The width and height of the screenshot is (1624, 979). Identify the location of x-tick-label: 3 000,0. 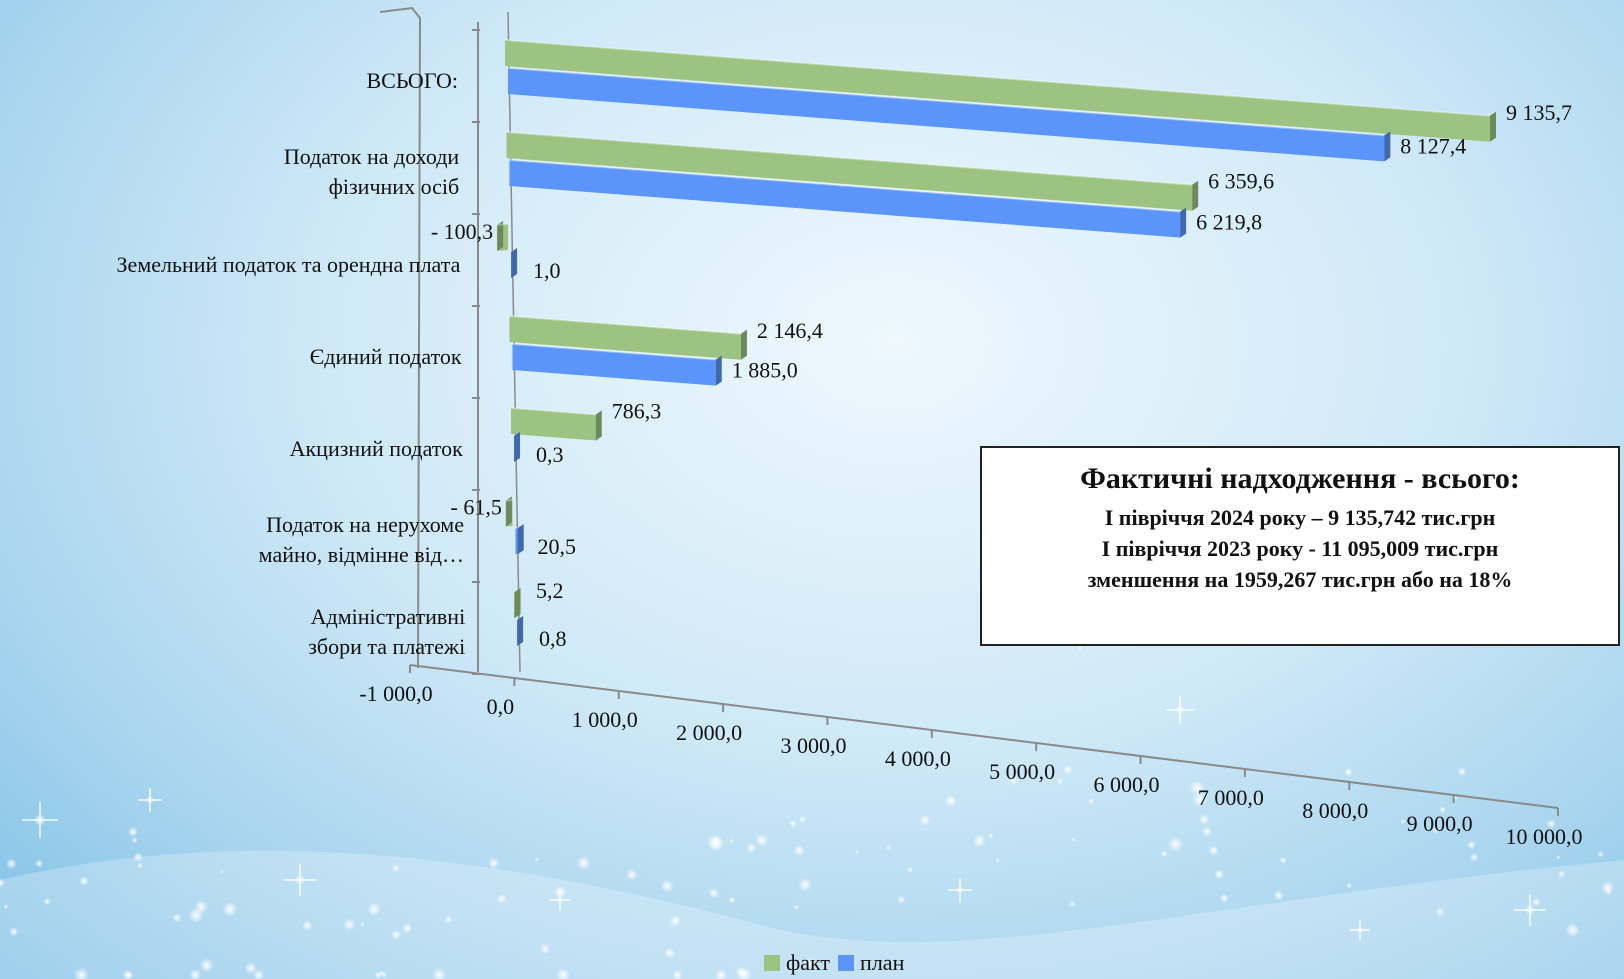
(813, 745).